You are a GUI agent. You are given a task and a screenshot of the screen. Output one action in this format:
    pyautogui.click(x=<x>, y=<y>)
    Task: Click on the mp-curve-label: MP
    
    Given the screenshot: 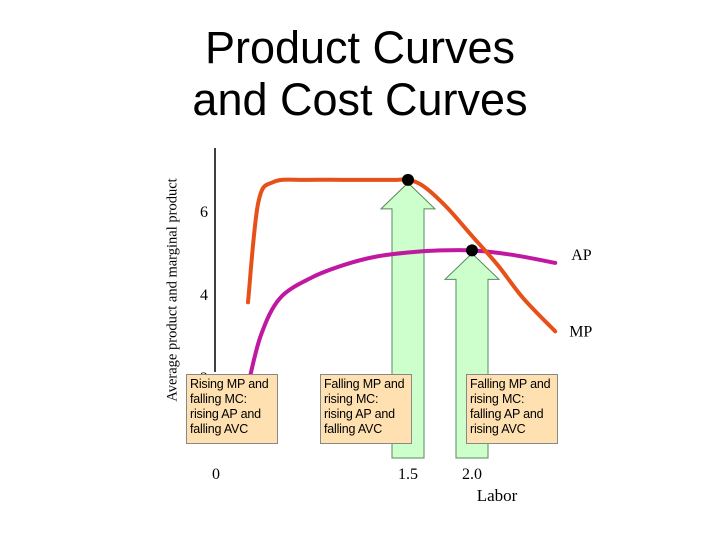 What is the action you would take?
    pyautogui.click(x=580, y=331)
    